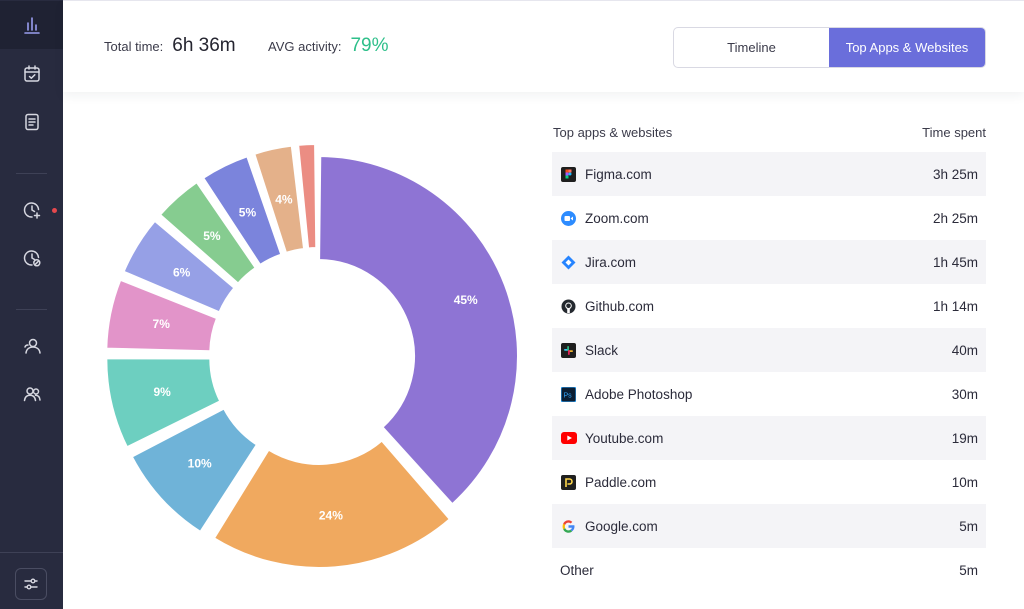  I want to click on slice-label: 24%, so click(331, 515).